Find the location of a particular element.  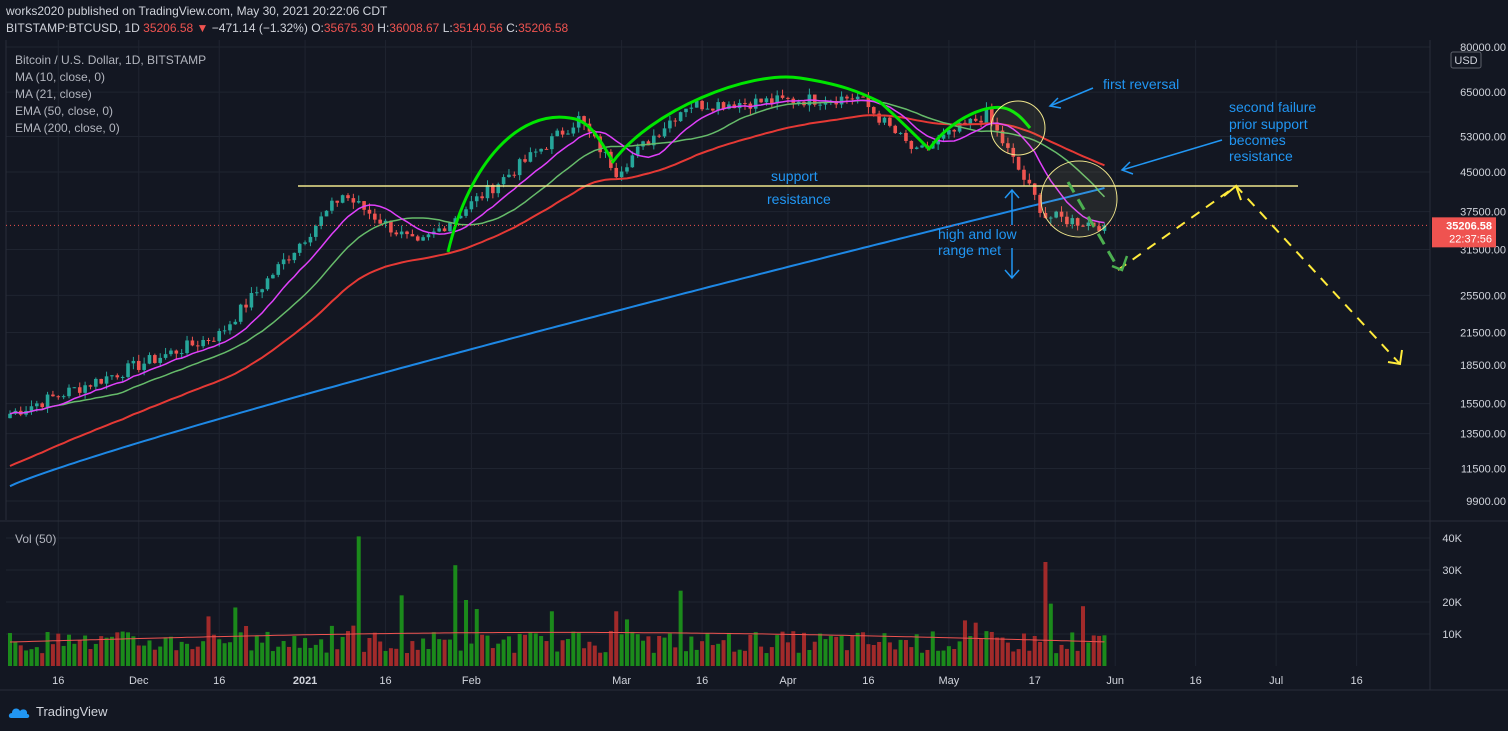

high-low-line1: high and low is located at coordinates (978, 234).